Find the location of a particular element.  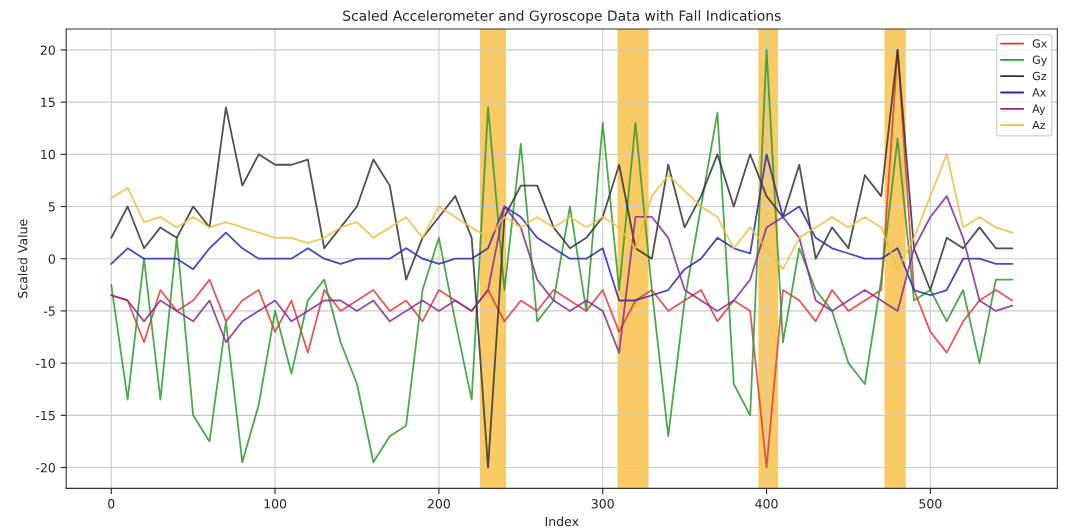

y-tick-label: -15 is located at coordinates (45, 415).